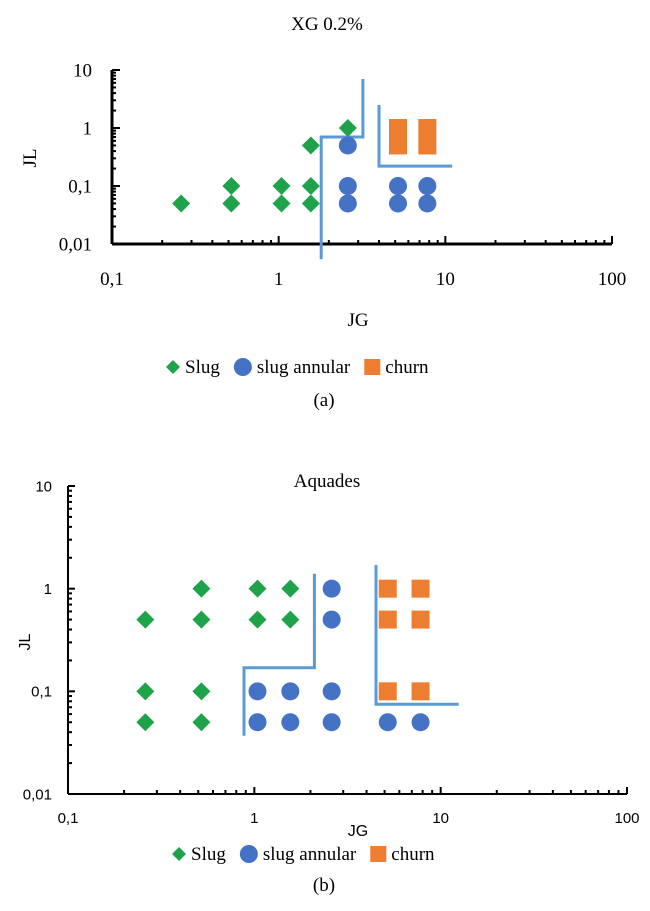 Image resolution: width=650 pixels, height=911 pixels. I want to click on chart-title: XG 0.2%, so click(327, 24).